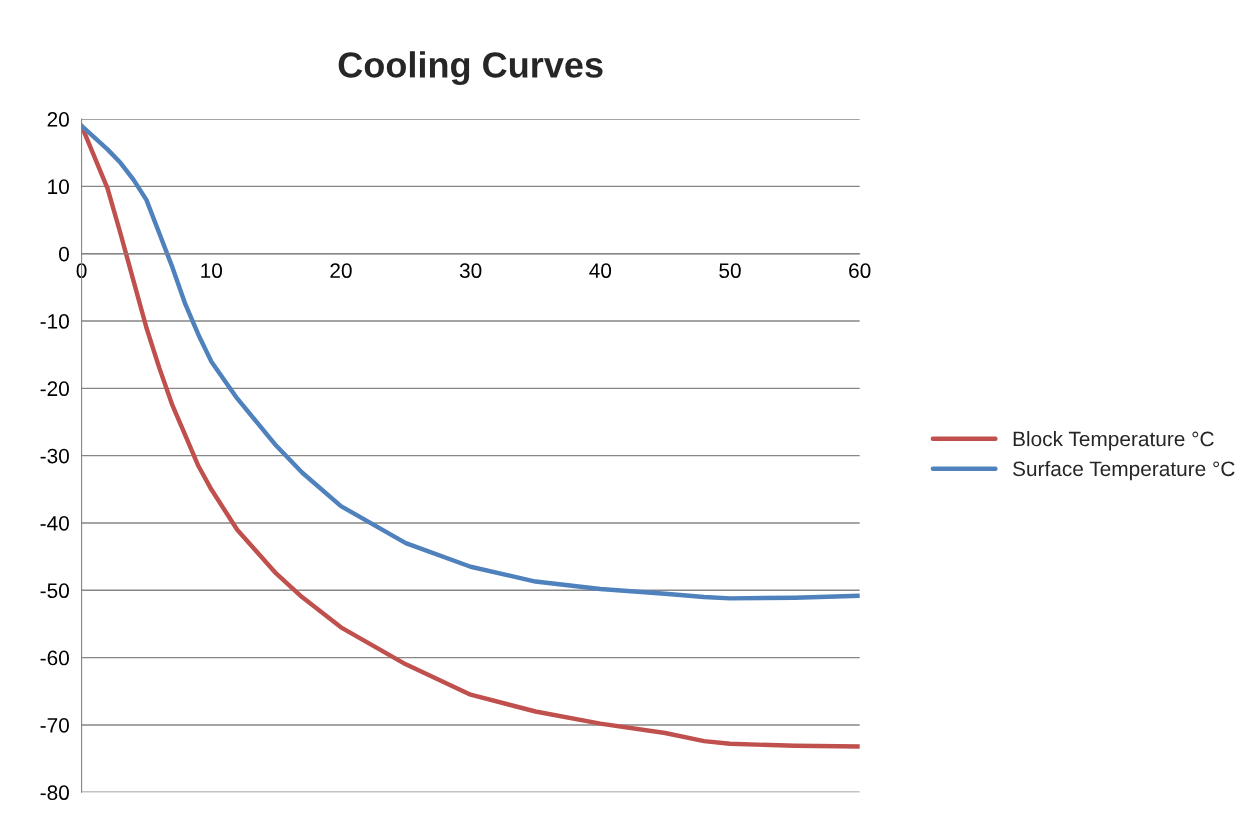 The height and width of the screenshot is (821, 1255). Describe the element at coordinates (1124, 470) in the screenshot. I see `legend-label: Surface Temperature °C` at that location.